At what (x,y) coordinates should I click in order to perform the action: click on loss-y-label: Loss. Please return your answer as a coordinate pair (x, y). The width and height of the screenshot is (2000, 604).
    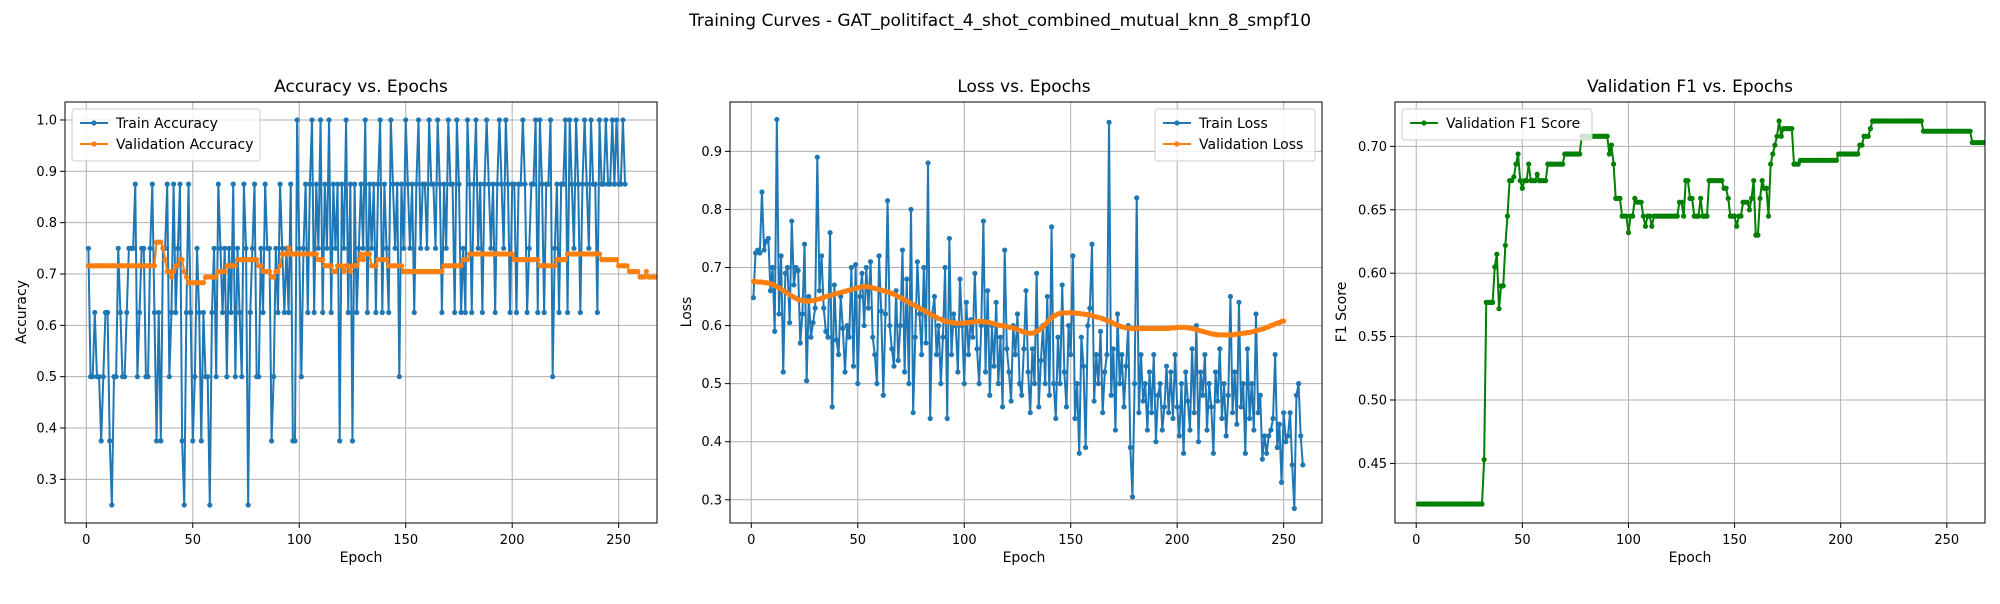
    Looking at the image, I should click on (687, 312).